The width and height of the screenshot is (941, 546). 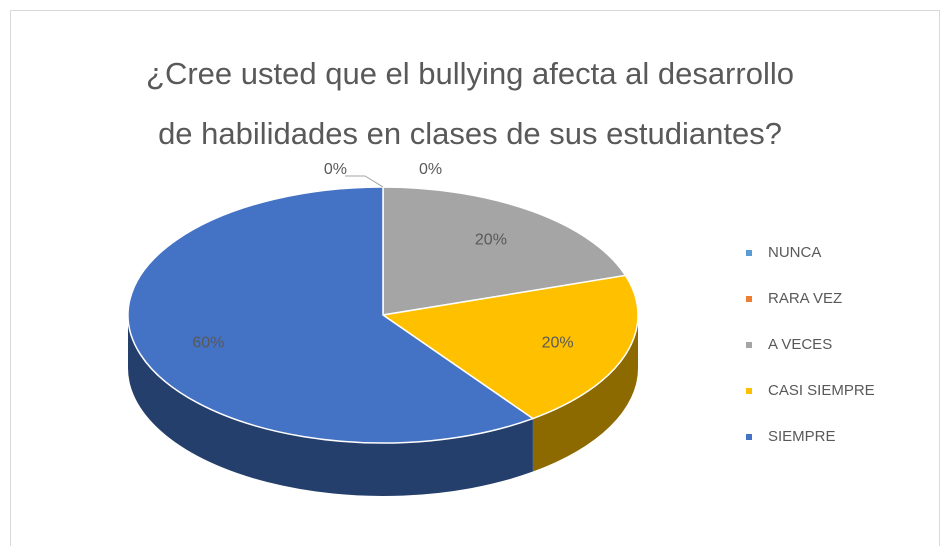 I want to click on pie-side, so click(x=330, y=406).